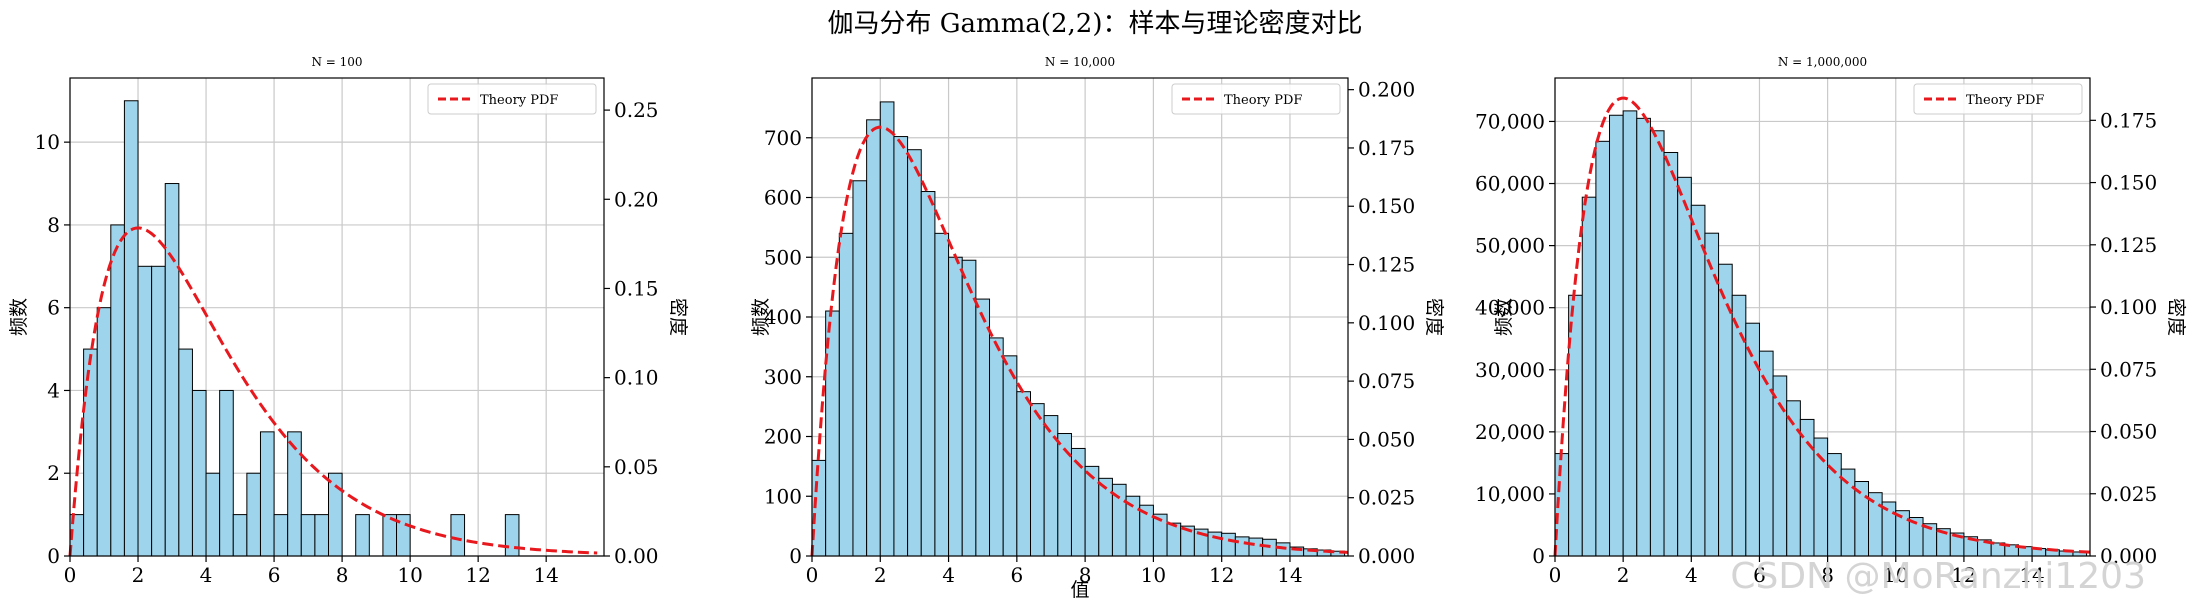 Image resolution: width=2190 pixels, height=610 pixels. What do you see at coordinates (206, 575) in the screenshot?
I see `x-tick-label: 4` at bounding box center [206, 575].